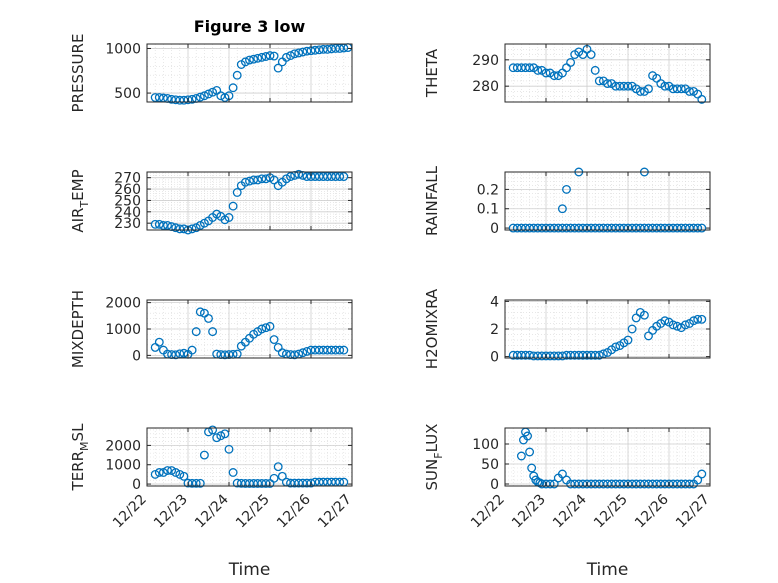 This screenshot has height=583, width=778. I want to click on plot-area, so click(607, 457).